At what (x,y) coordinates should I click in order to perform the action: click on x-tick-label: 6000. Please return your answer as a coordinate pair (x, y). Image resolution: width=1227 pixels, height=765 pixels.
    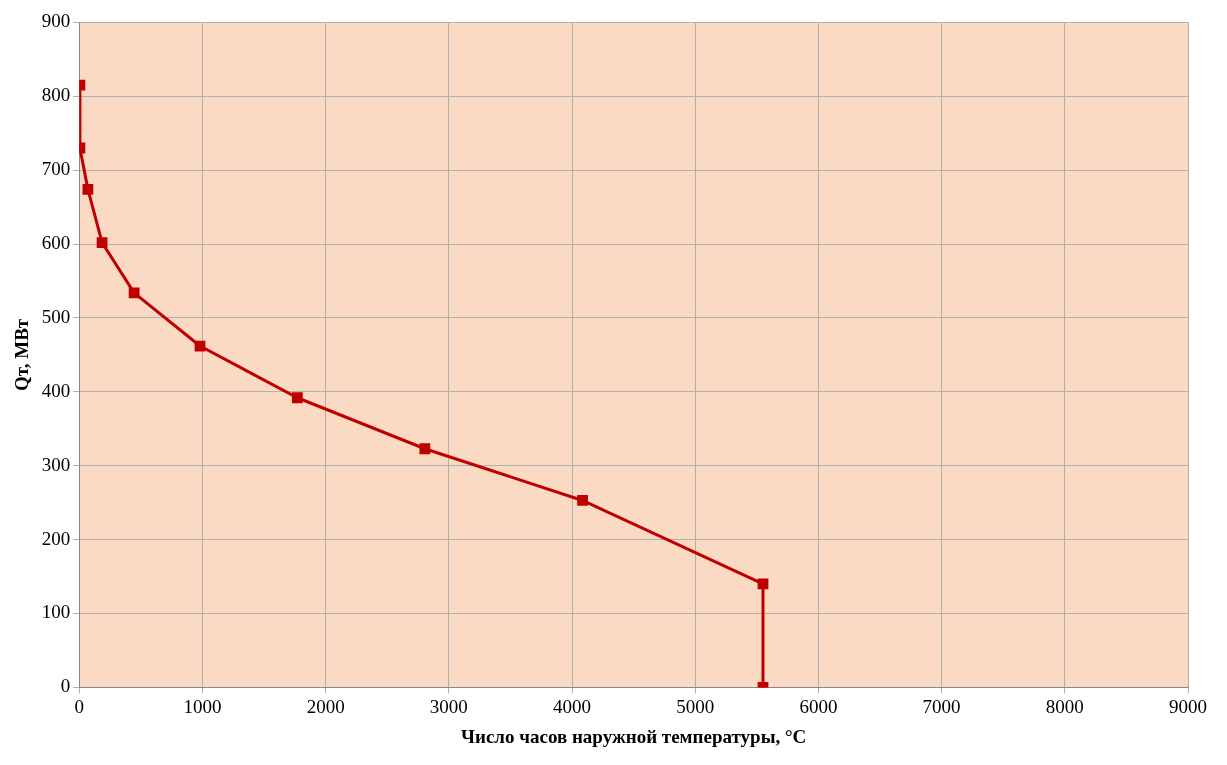
    Looking at the image, I should click on (818, 706).